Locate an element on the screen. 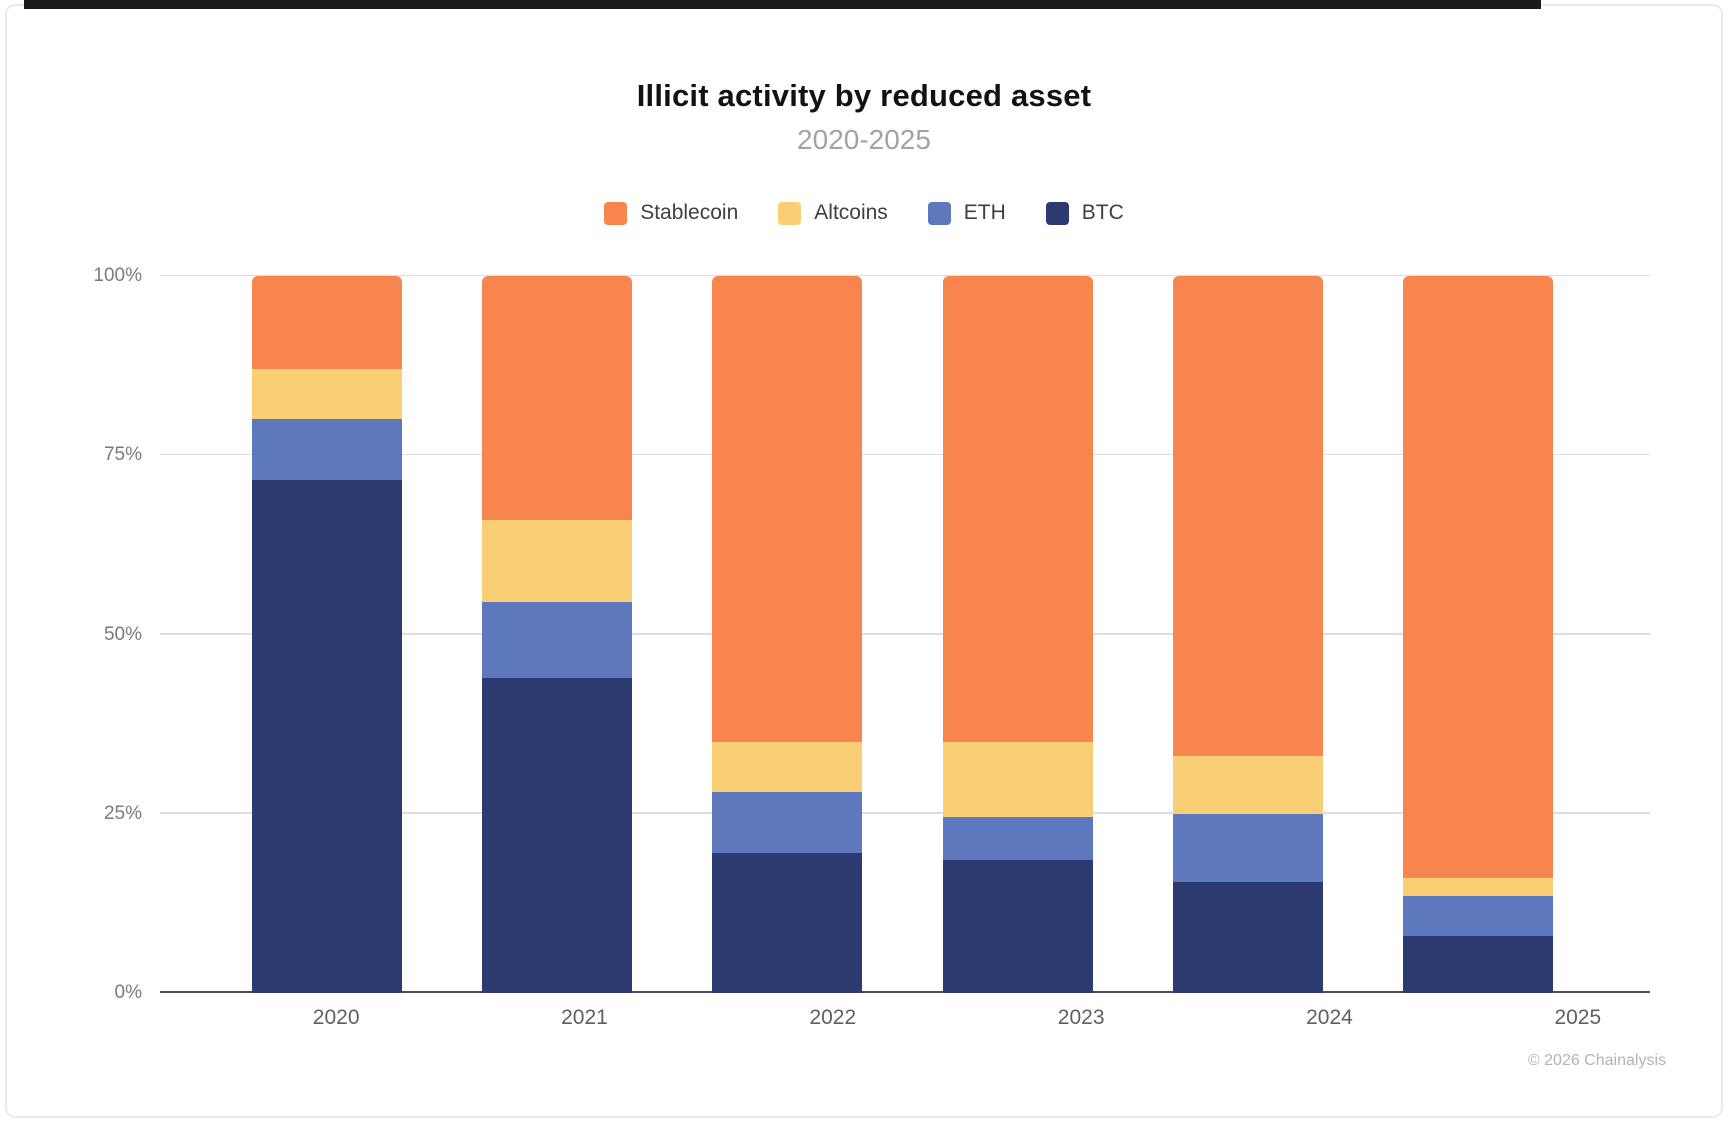 This screenshot has height=1123, width=1728. legend-label: BTC is located at coordinates (1102, 212).